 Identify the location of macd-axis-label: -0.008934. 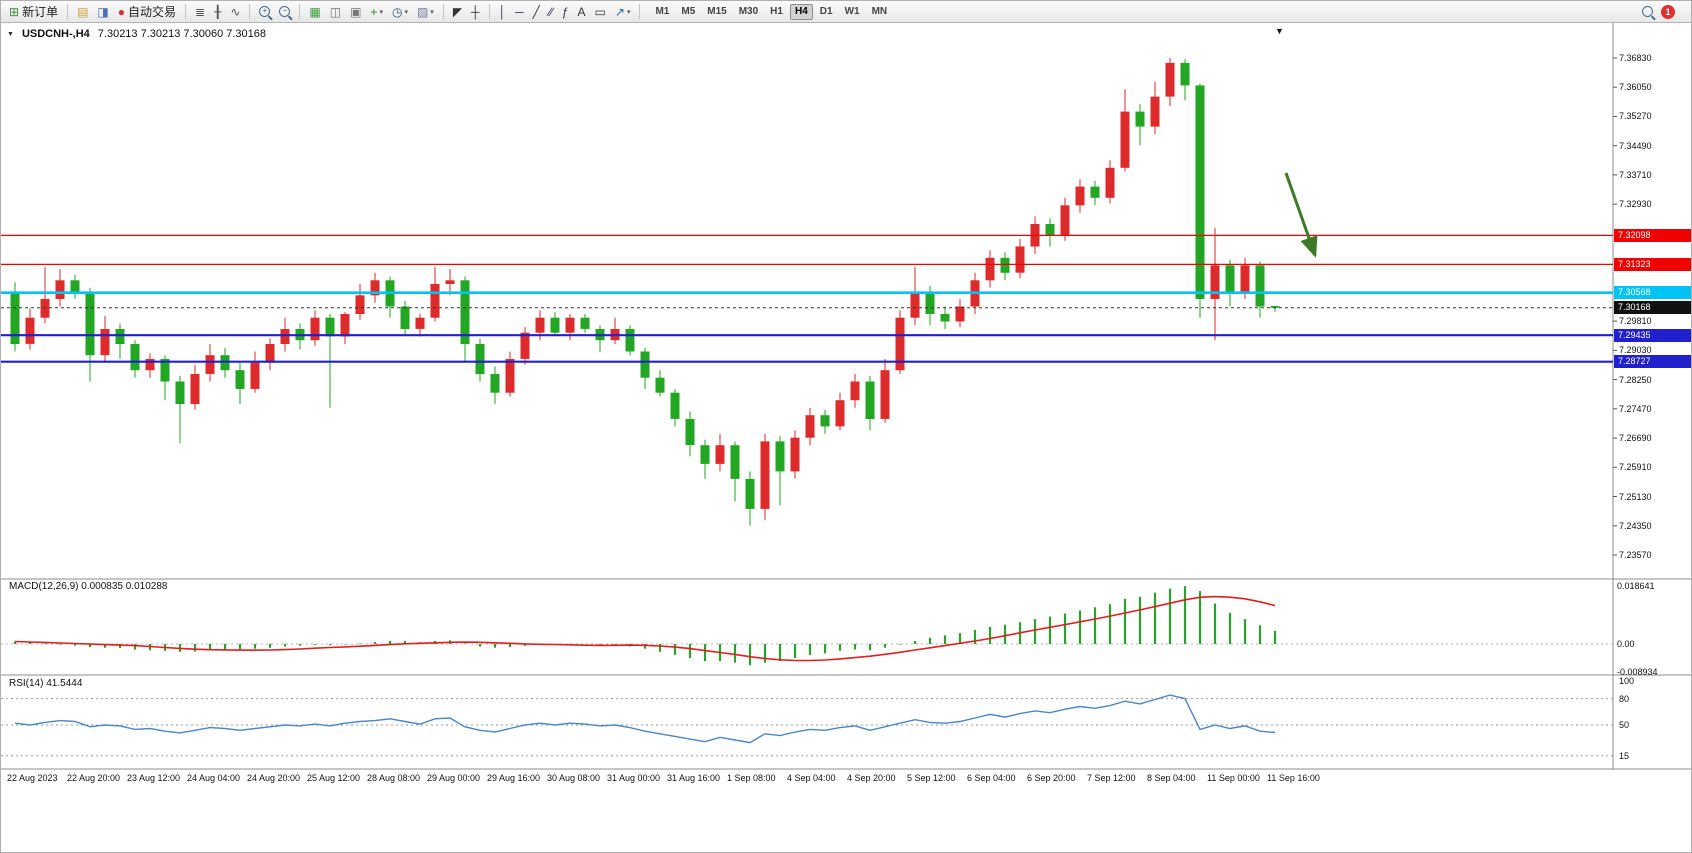
(1637, 671).